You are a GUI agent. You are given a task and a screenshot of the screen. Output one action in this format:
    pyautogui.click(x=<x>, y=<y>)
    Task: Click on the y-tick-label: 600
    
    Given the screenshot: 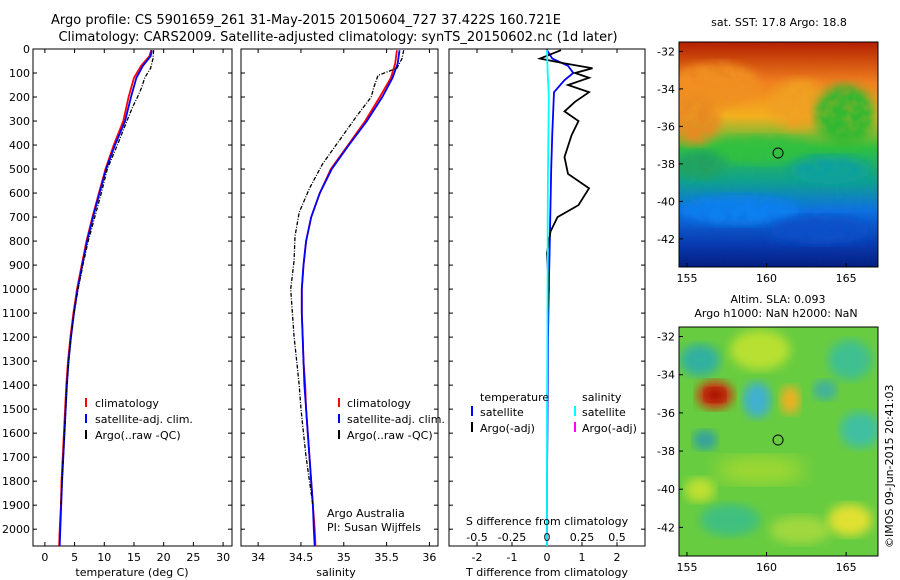 What is the action you would take?
    pyautogui.click(x=19, y=193)
    